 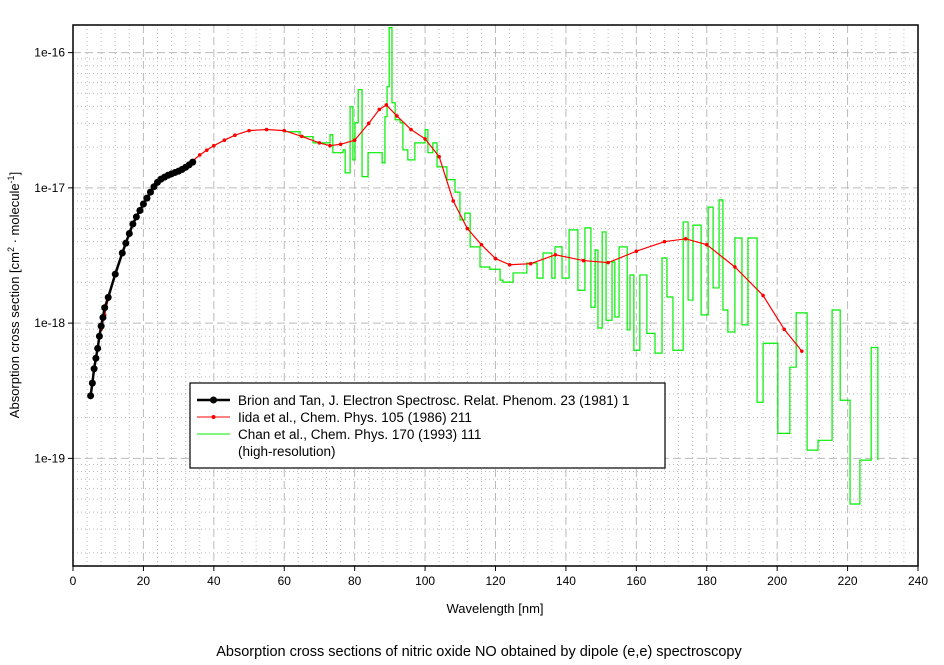 What do you see at coordinates (11, 179) in the screenshot?
I see `y-label-sup2: -1` at bounding box center [11, 179].